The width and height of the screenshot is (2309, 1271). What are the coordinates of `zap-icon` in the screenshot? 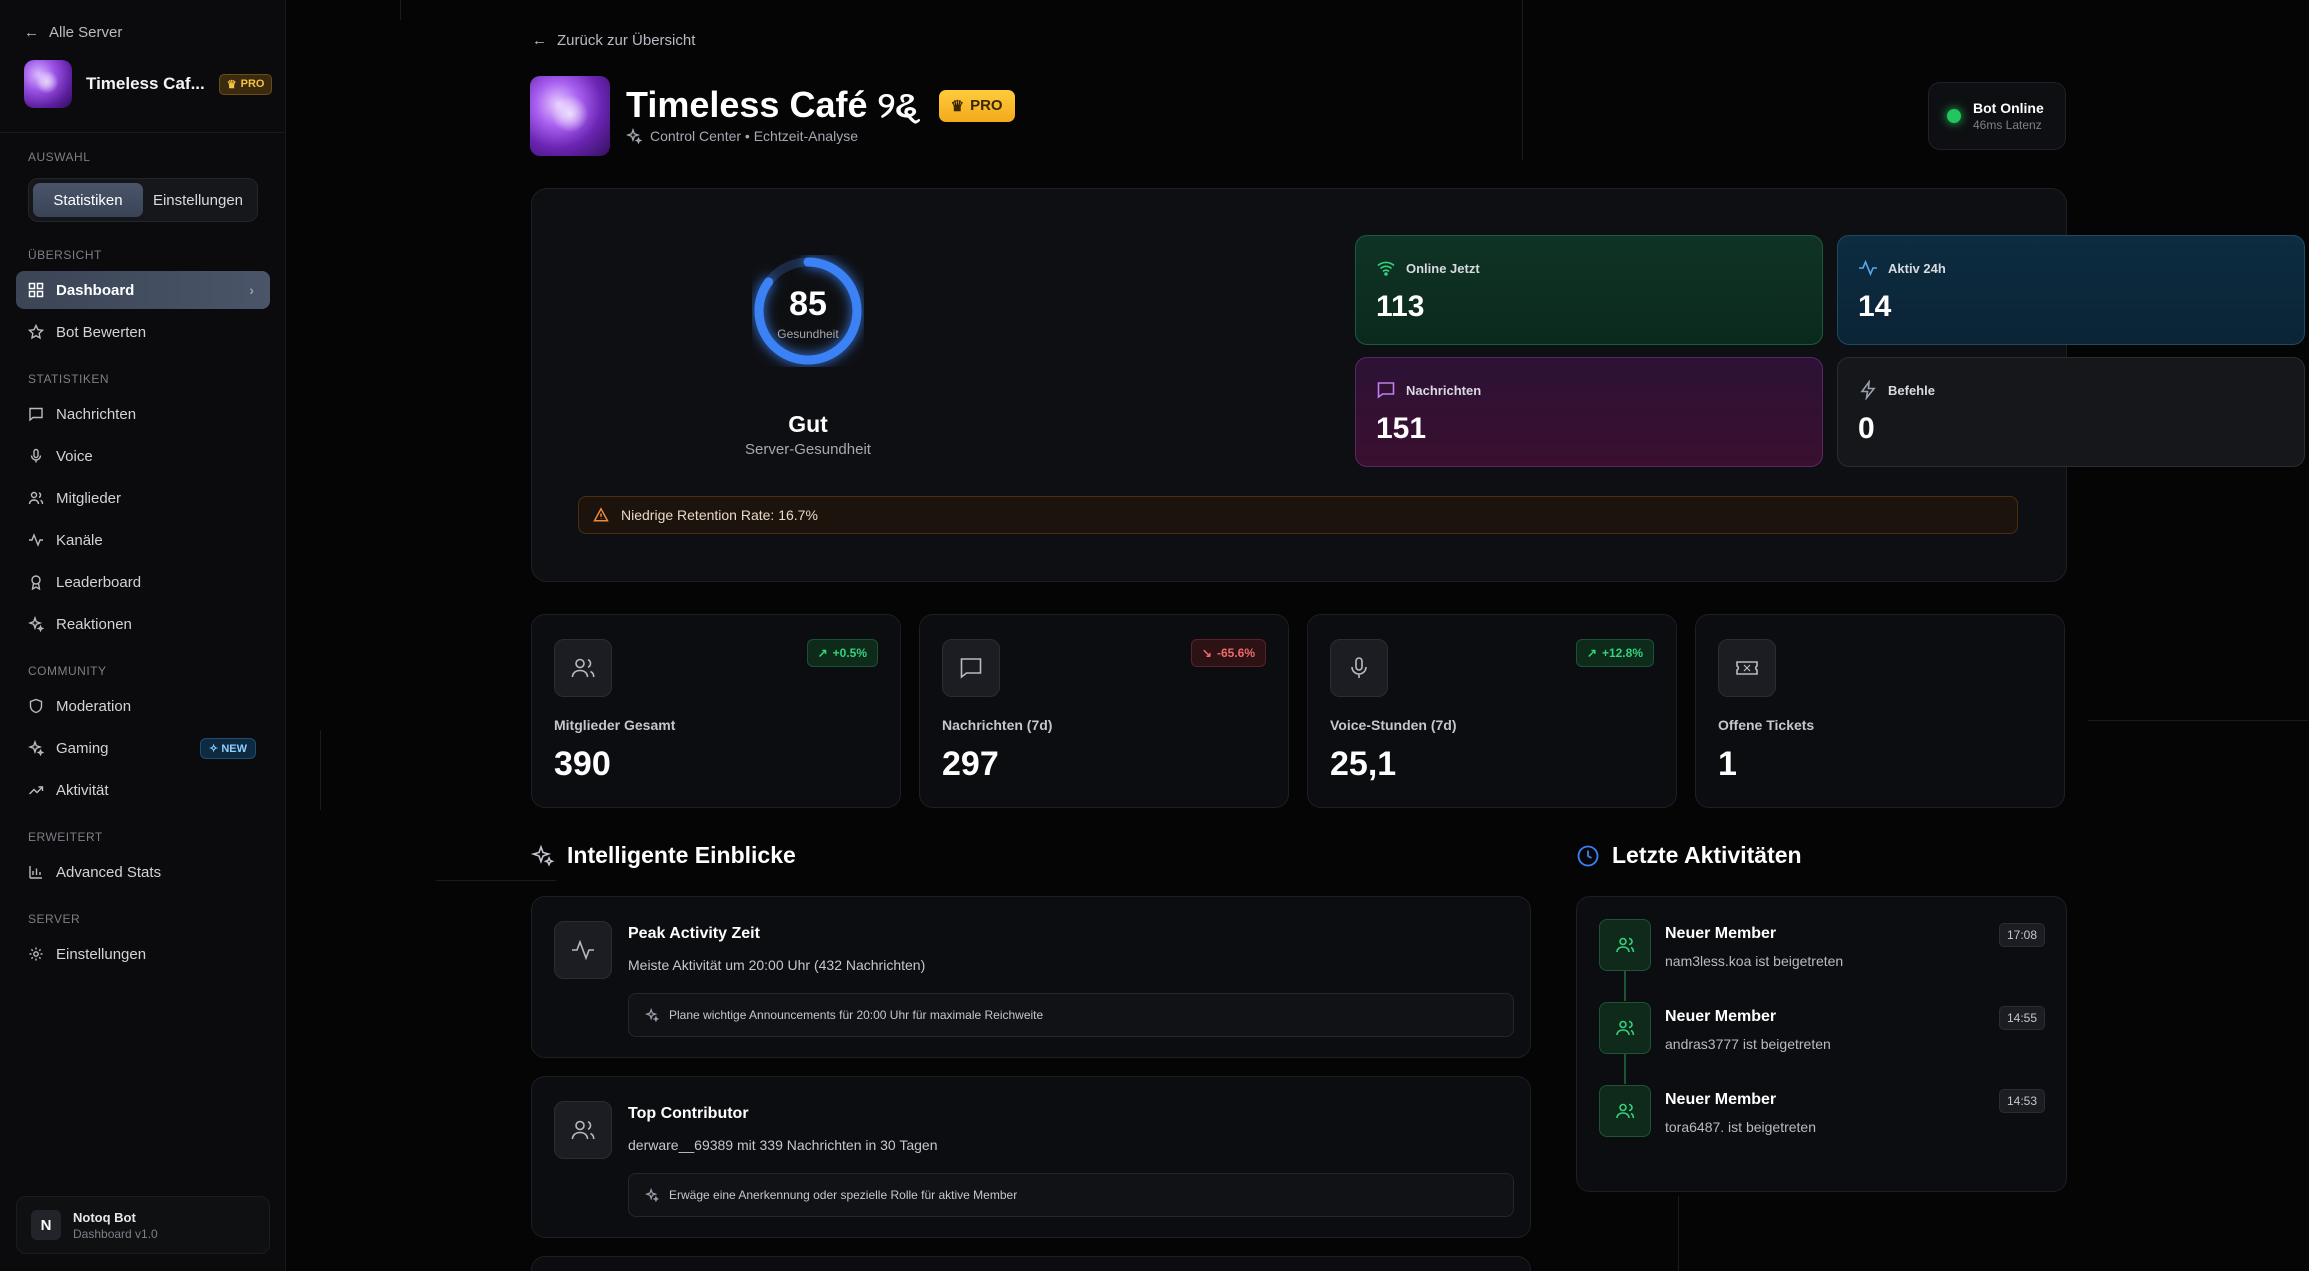 It's located at (1868, 390).